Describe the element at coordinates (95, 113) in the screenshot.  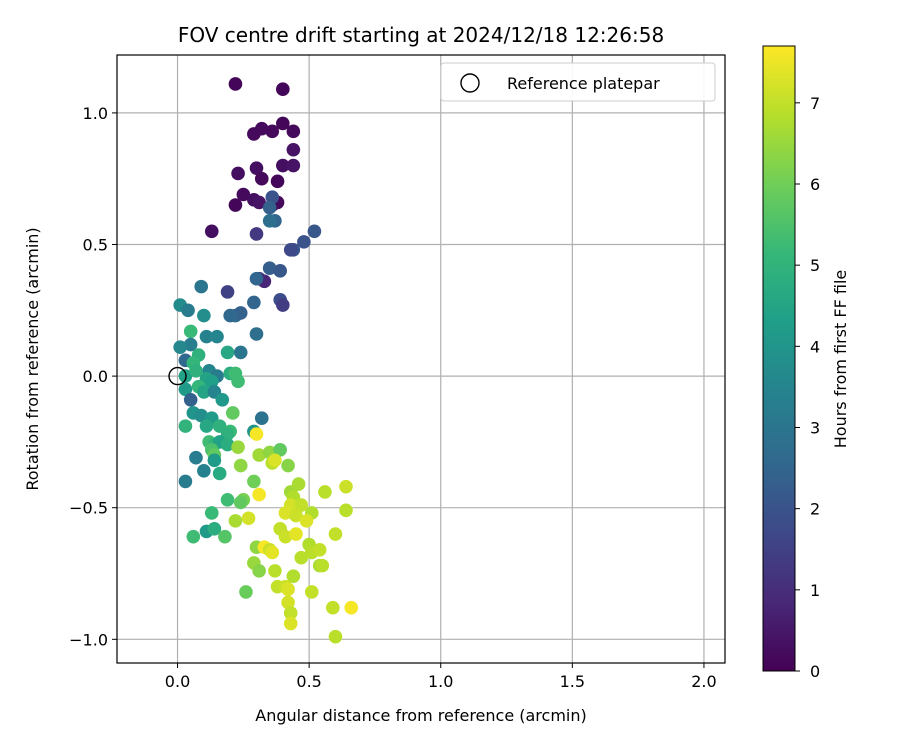
I see `y-tick-label: 1.0` at that location.